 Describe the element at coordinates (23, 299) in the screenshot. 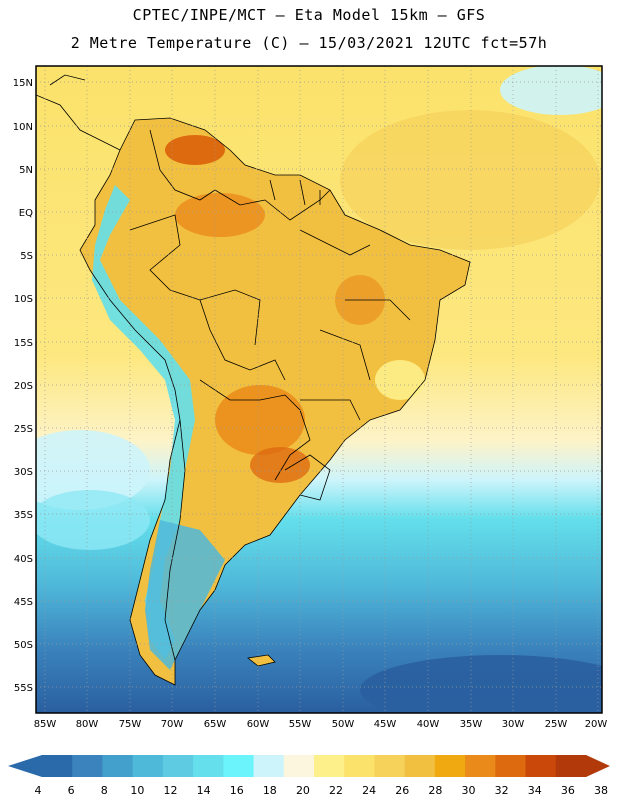

I see `lat-label: 10S` at that location.